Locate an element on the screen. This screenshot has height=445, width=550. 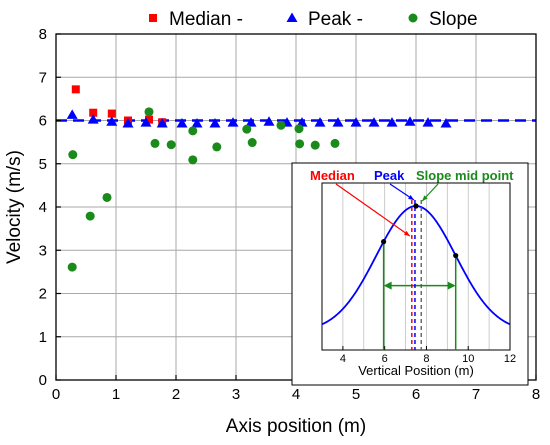
y-tick-label: 5 is located at coordinates (43, 164).